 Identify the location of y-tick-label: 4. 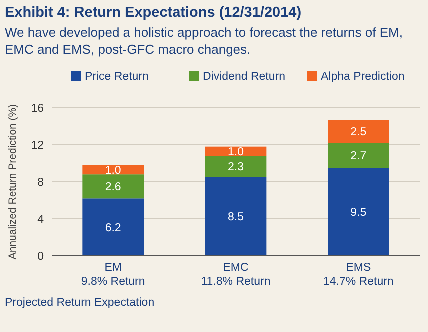
(41, 220).